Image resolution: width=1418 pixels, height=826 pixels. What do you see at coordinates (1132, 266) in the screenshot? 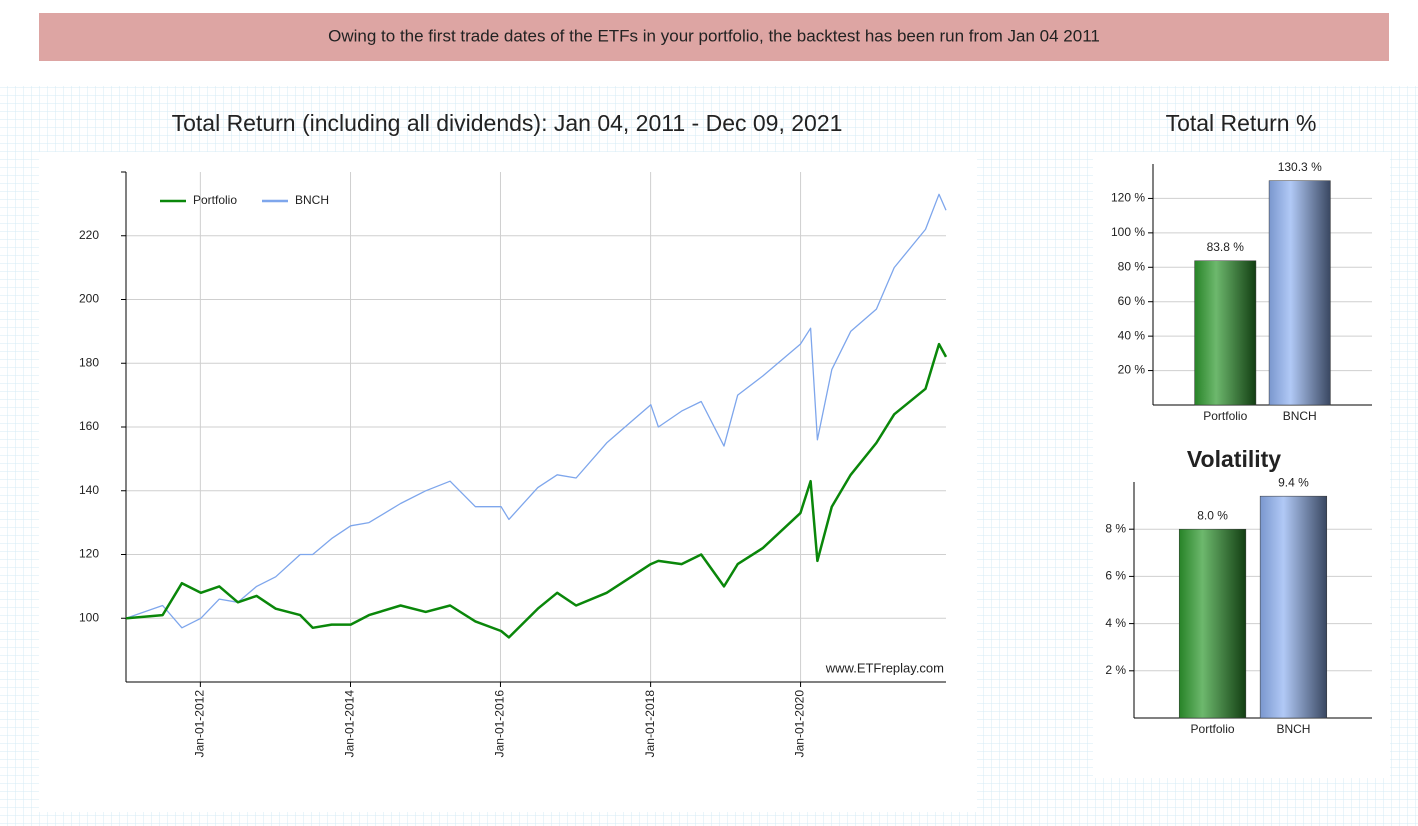
I see `y-tick-label: 80 %` at bounding box center [1132, 266].